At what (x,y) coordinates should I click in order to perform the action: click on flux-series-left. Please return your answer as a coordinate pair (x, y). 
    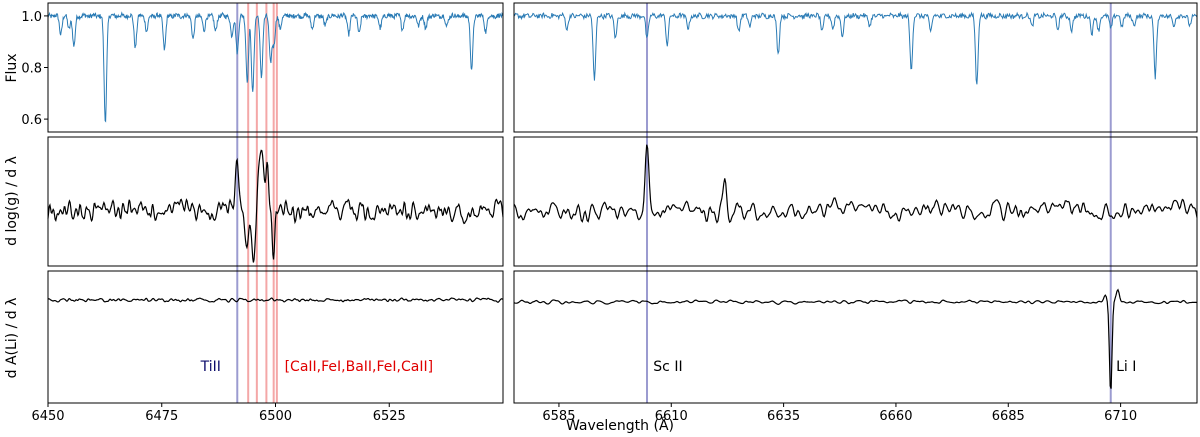
    Looking at the image, I should click on (275, 67).